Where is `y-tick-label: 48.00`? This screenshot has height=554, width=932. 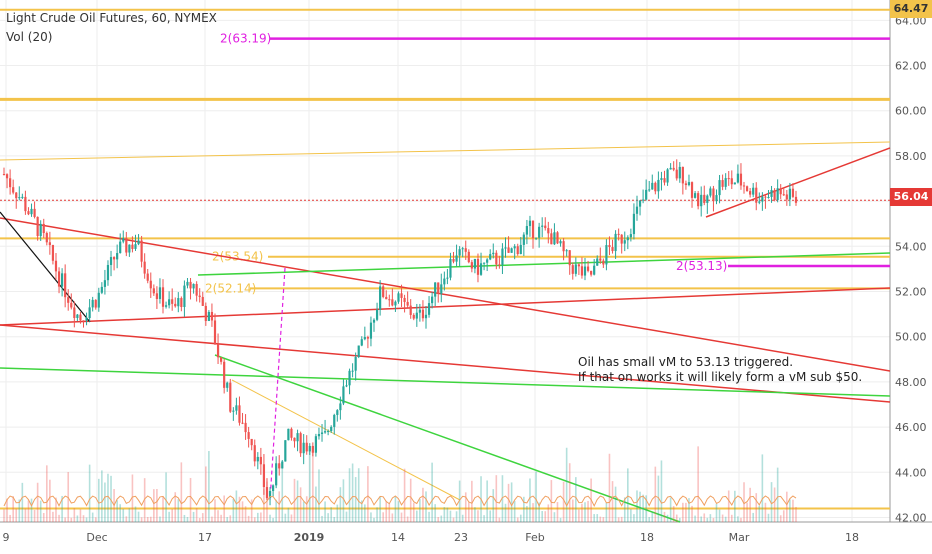 y-tick-label: 48.00 is located at coordinates (911, 382).